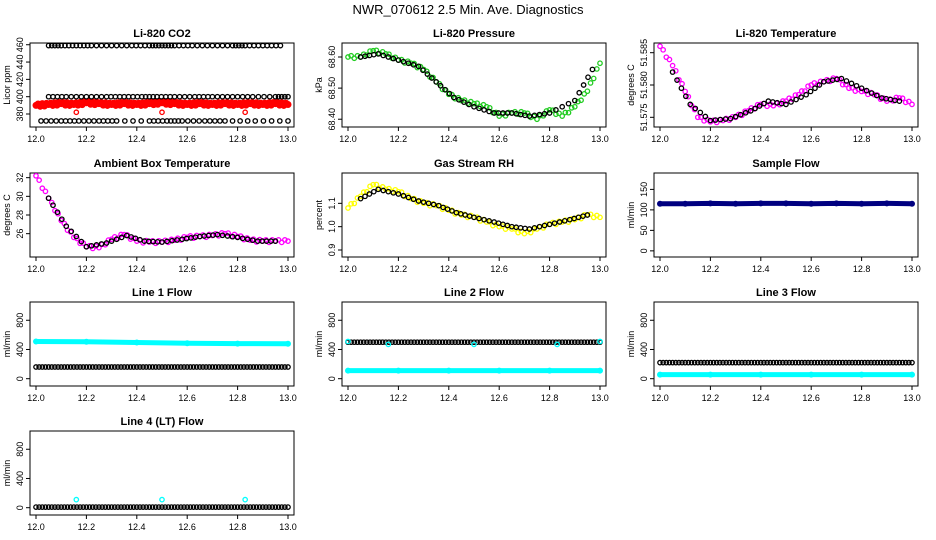 This screenshot has width=936, height=540. What do you see at coordinates (761, 139) in the screenshot?
I see `x-tick-label: 12.4` at bounding box center [761, 139].